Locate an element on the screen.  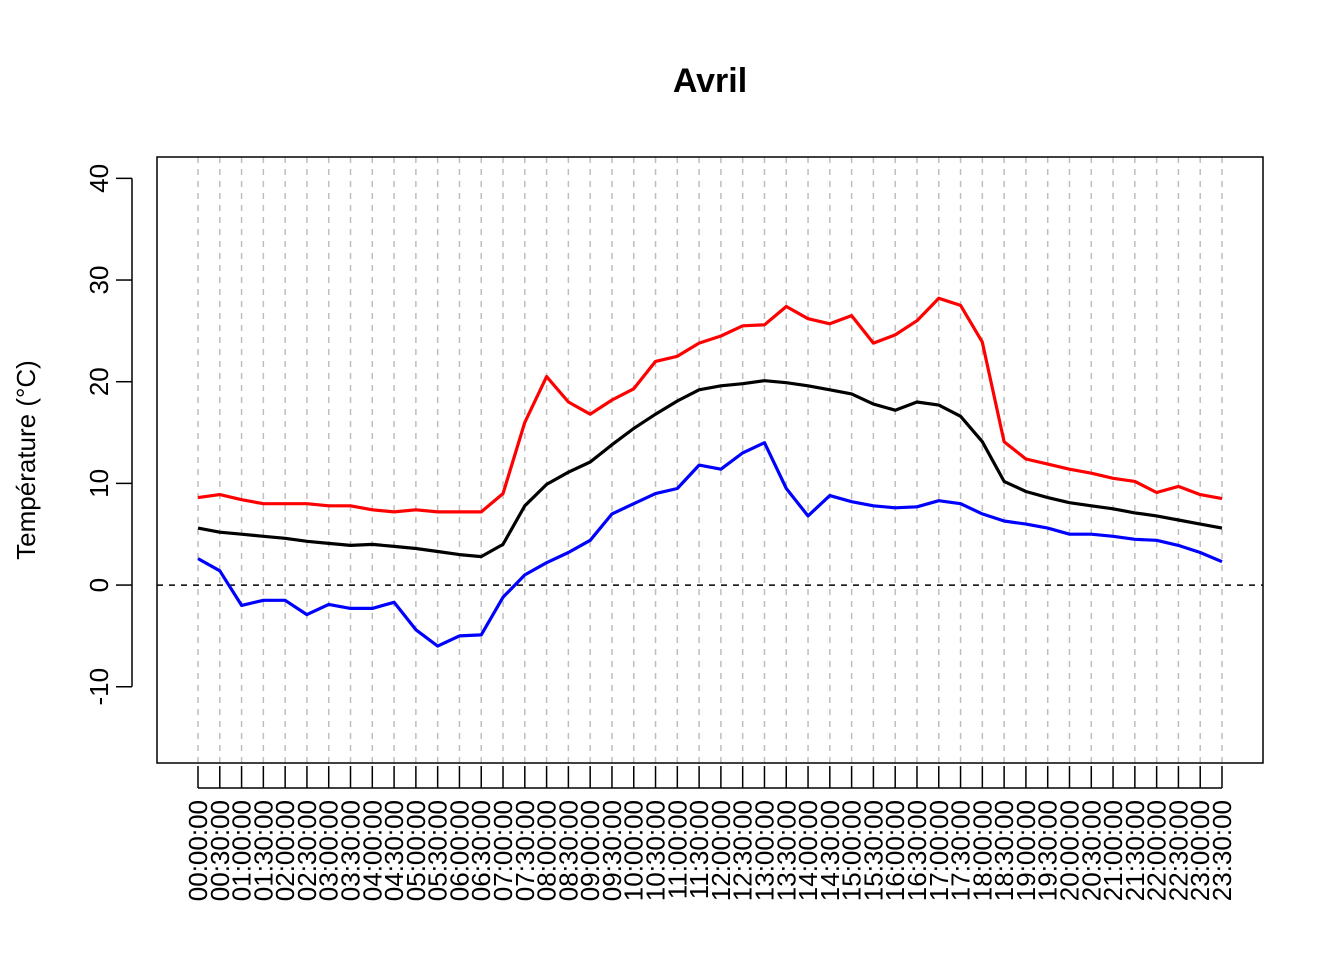
x-tick-label: 06:00:00 is located at coordinates (459, 850).